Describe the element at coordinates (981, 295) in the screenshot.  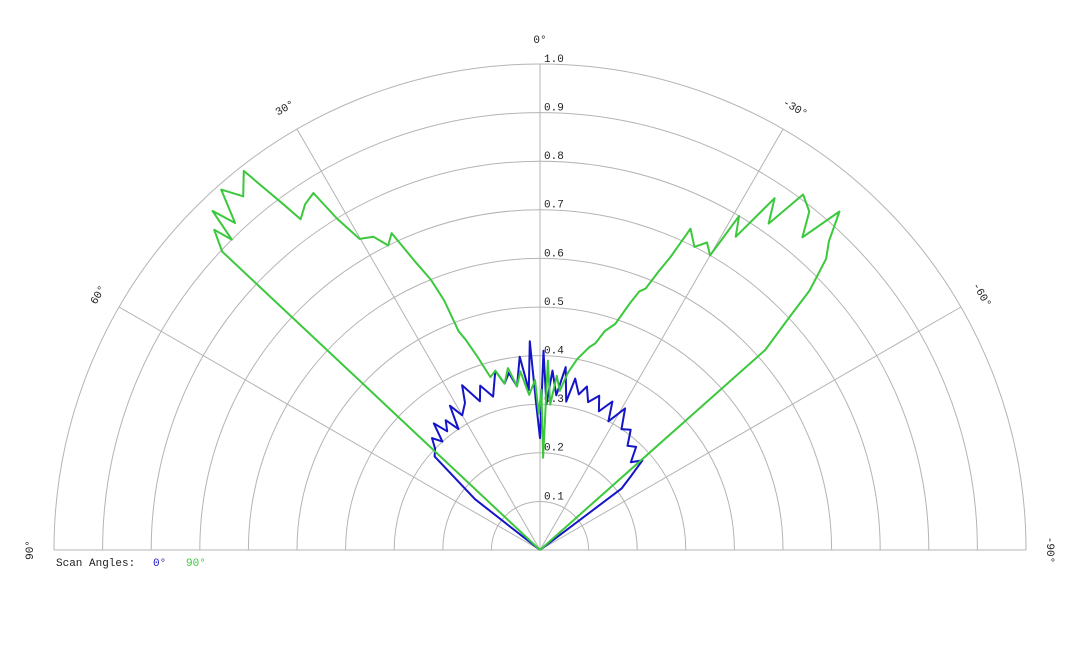
I see `theta-tick-label: -60°` at that location.